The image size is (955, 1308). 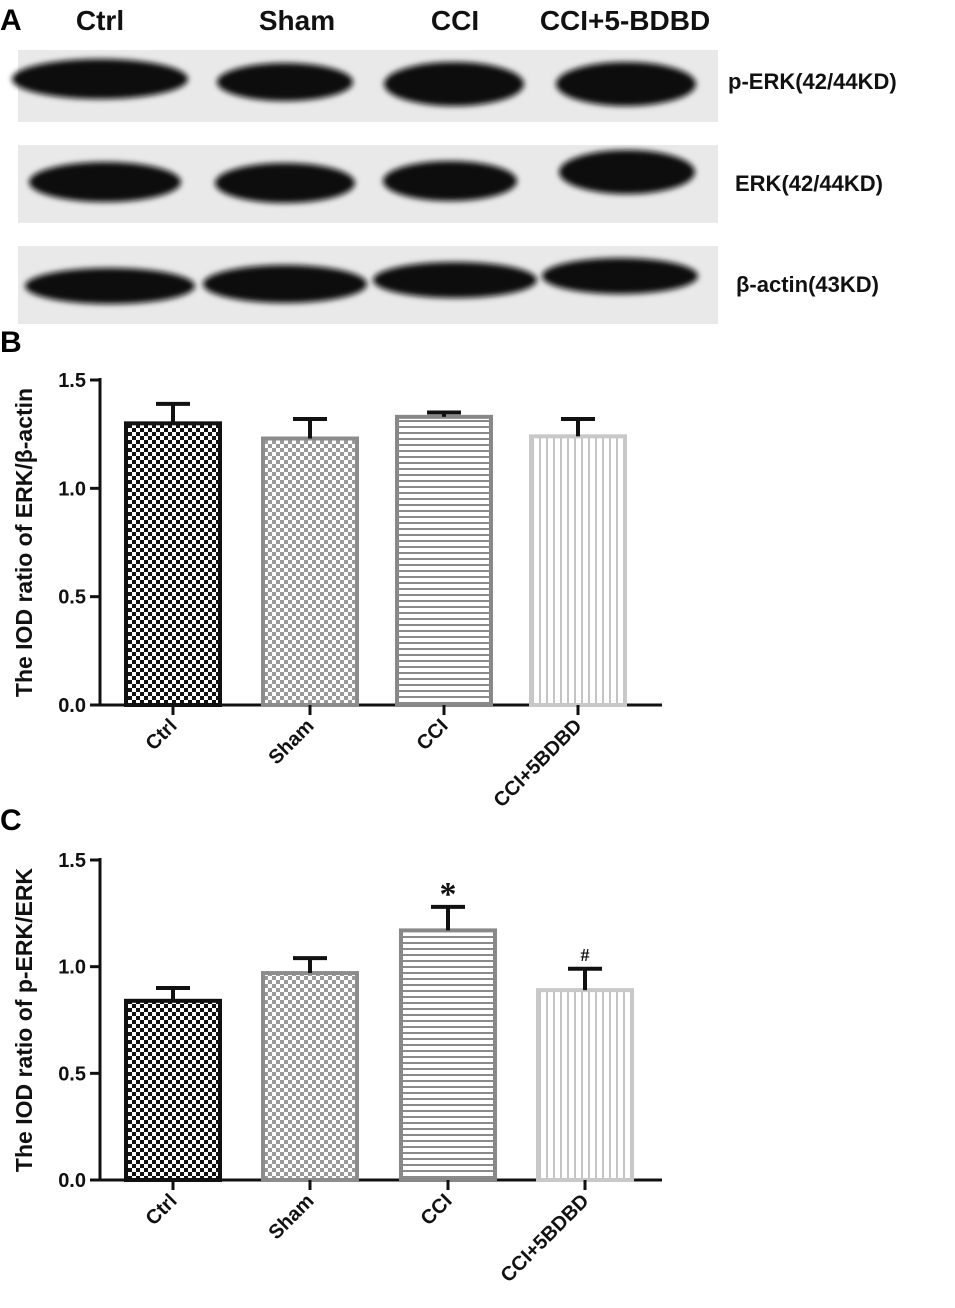 I want to click on lane-label-ctrl: Ctrl, so click(x=100, y=20).